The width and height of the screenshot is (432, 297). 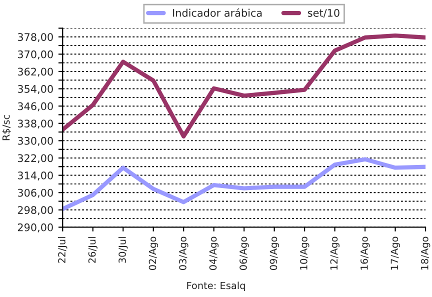 What do you see at coordinates (35, 176) in the screenshot?
I see `y-tick-label: 314,00` at bounding box center [35, 176].